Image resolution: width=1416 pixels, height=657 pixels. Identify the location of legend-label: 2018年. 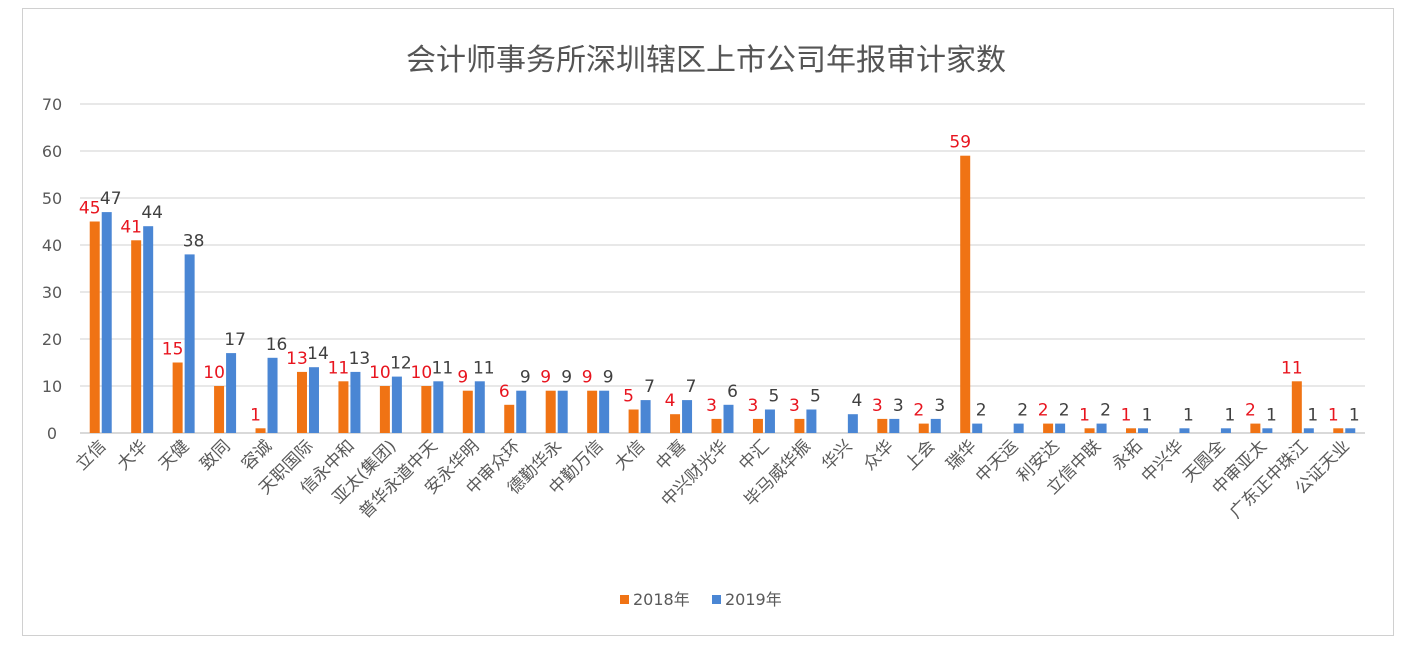
(661, 599).